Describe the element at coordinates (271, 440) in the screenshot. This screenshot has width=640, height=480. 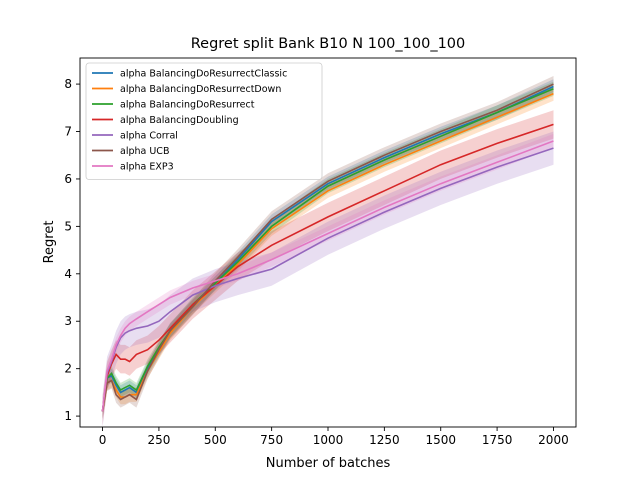
I see `x-tick-label-3: 750` at that location.